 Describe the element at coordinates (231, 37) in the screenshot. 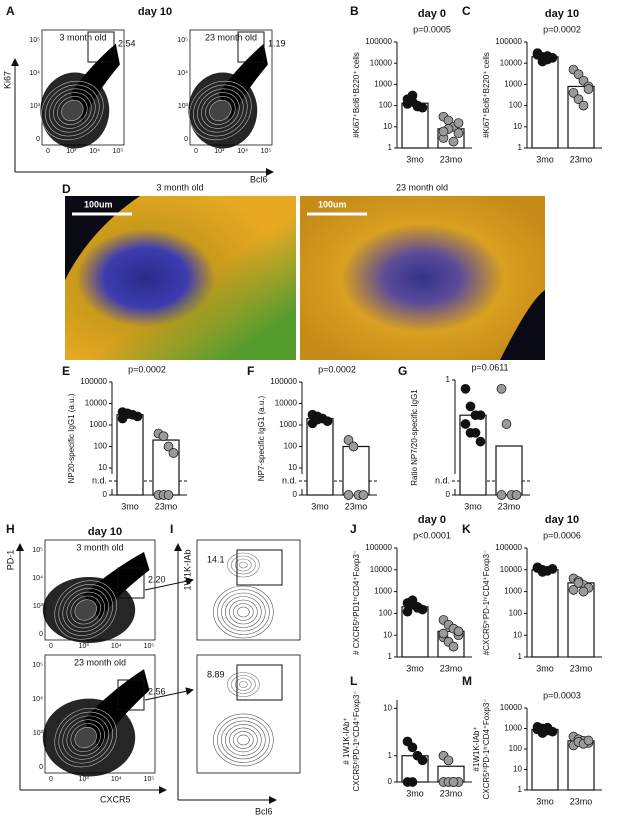

I see `plot-label: 23 month old` at that location.